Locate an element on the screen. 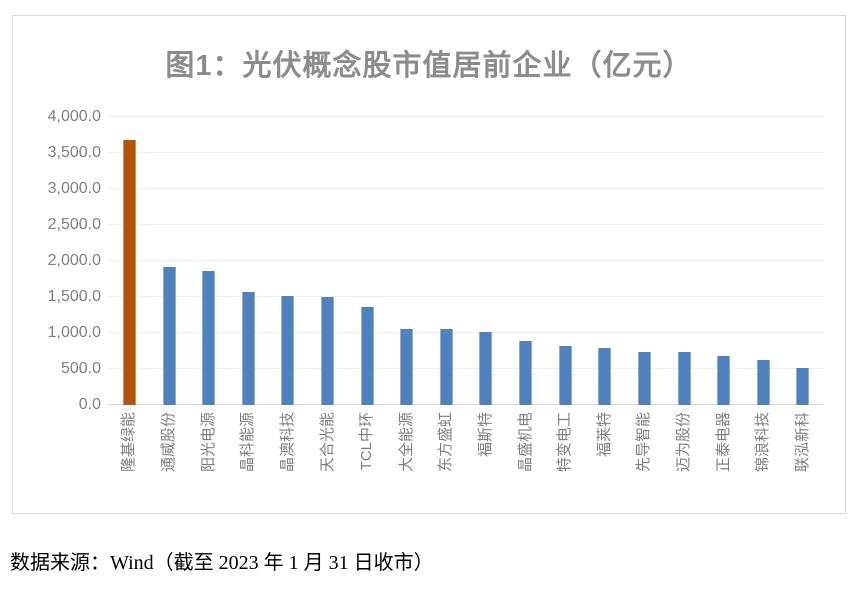  y-tick-label: 2,500.0 is located at coordinates (74, 224).